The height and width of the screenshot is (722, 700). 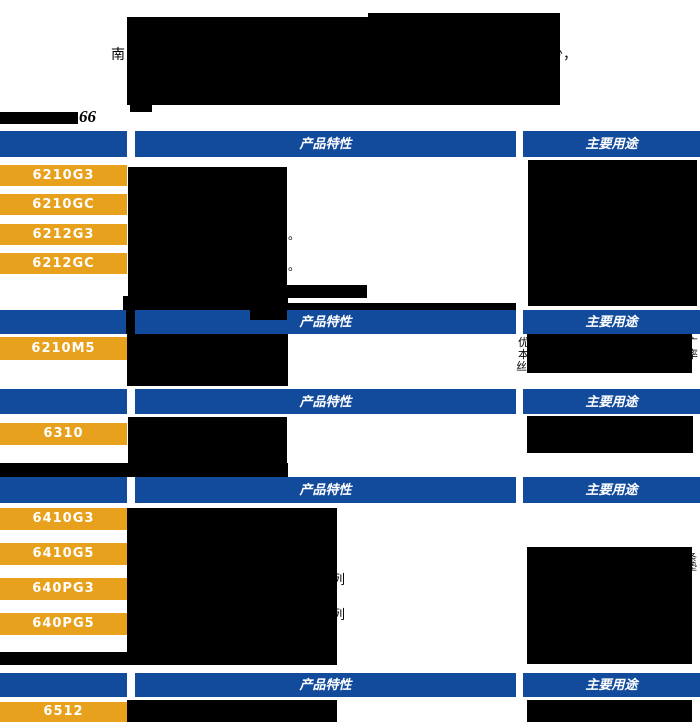 I want to click on product-cell: 6310, so click(x=63, y=434).